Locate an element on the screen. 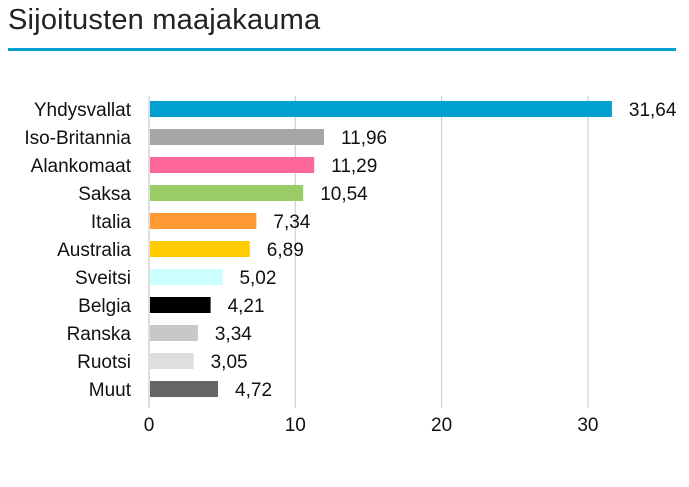 The height and width of the screenshot is (487, 689). value-label-10: 3,05 is located at coordinates (229, 362).